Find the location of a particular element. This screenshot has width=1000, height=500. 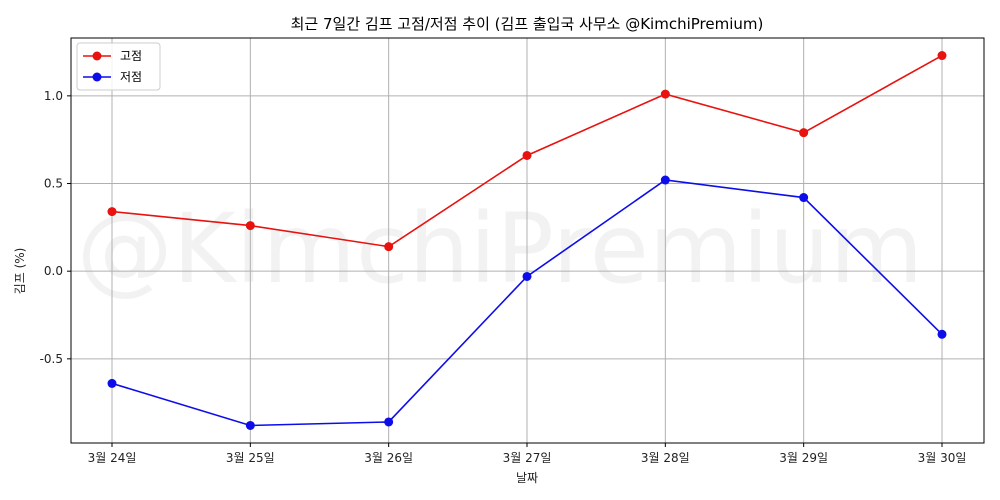

y-tick-label: 0.0 is located at coordinates (53, 271).